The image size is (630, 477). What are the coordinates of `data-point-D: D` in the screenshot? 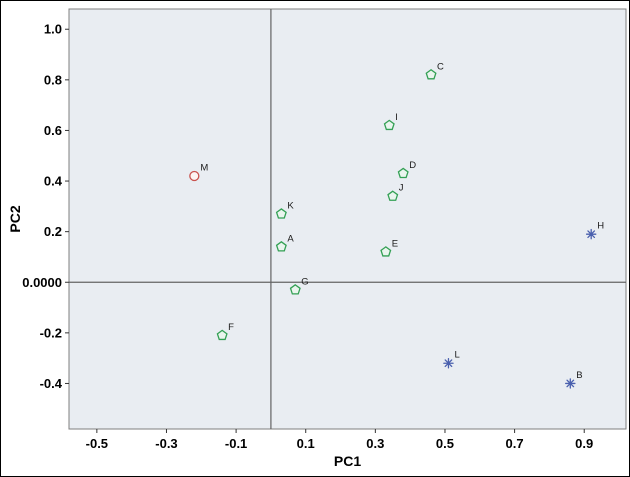 It's located at (406, 169).